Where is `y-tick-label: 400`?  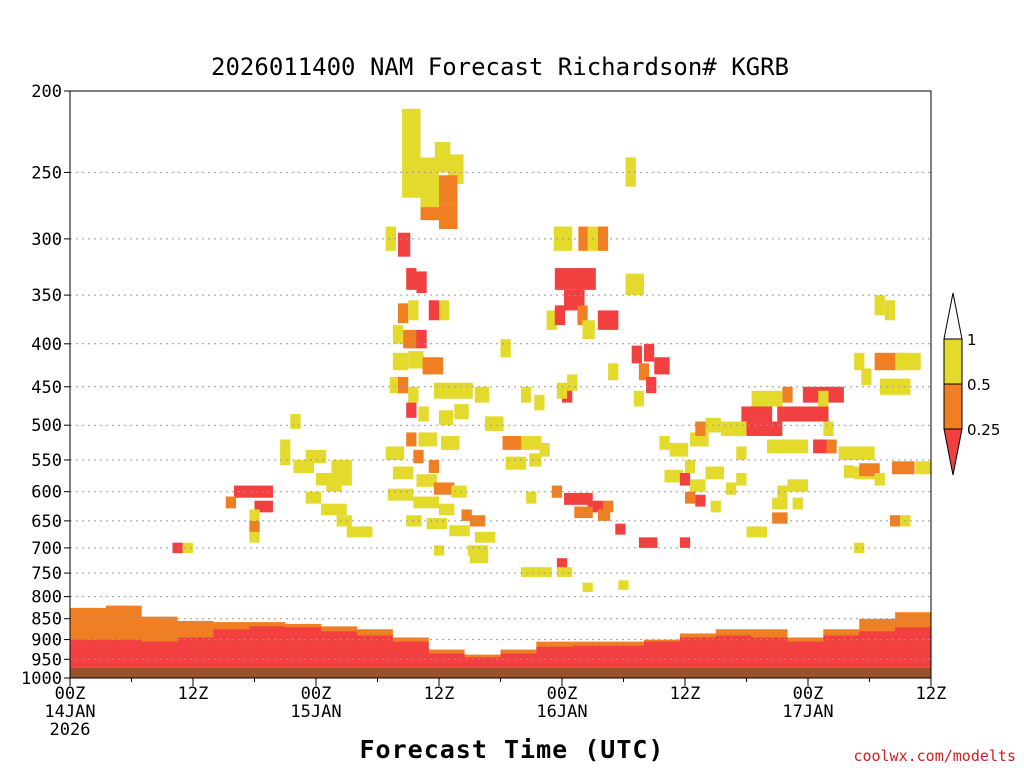
y-tick-label: 400 is located at coordinates (46, 345).